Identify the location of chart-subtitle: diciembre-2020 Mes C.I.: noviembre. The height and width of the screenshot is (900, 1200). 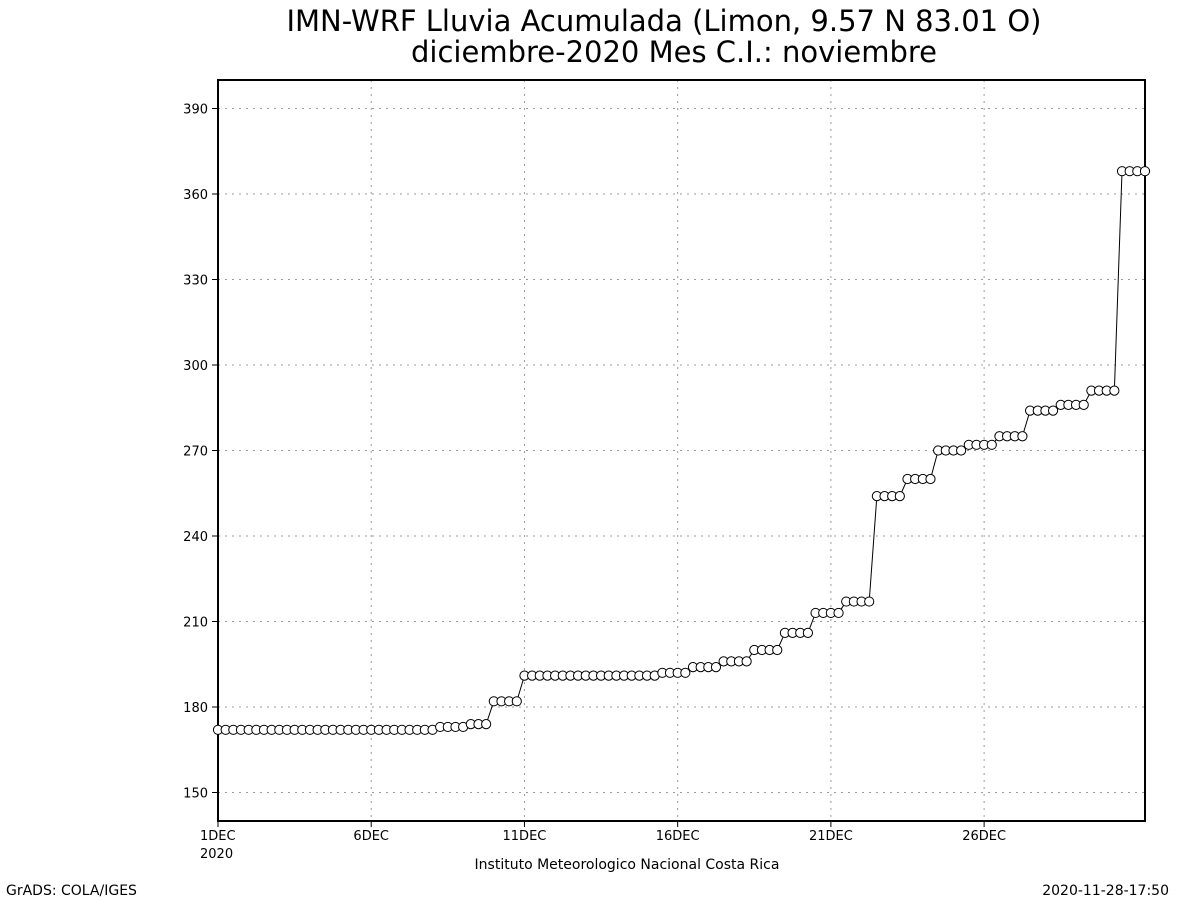
(674, 52).